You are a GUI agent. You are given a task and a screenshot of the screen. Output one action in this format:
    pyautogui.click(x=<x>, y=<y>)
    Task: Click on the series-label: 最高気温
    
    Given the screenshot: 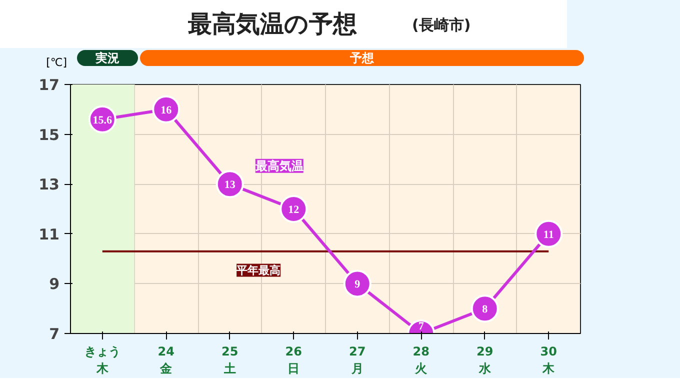 What is the action you would take?
    pyautogui.click(x=279, y=165)
    